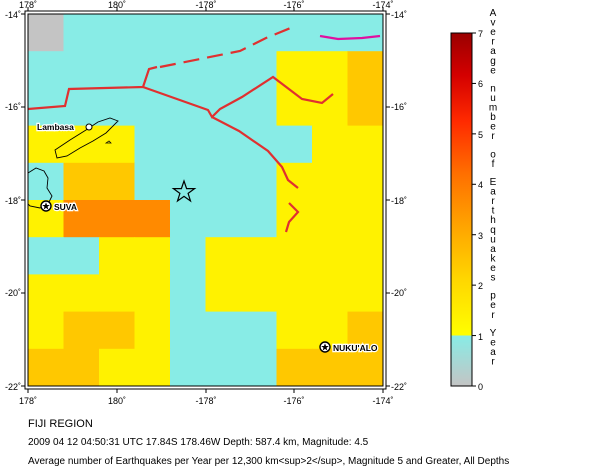 The image size is (593, 471). What do you see at coordinates (28, 5) in the screenshot?
I see `lon-tick-label-top: 178˚` at bounding box center [28, 5].